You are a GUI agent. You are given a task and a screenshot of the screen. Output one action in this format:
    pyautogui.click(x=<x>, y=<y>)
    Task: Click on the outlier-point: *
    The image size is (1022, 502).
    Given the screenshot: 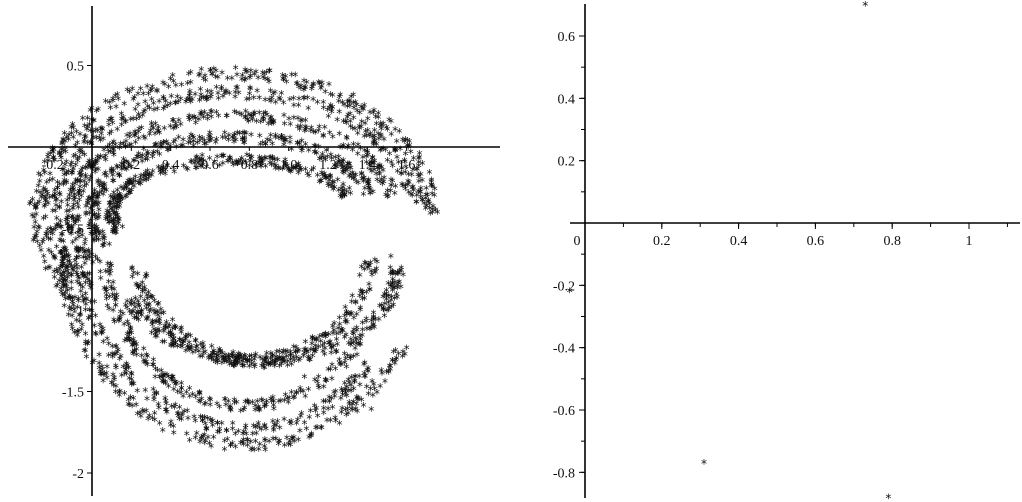 What is the action you would take?
    pyautogui.click(x=202, y=157)
    